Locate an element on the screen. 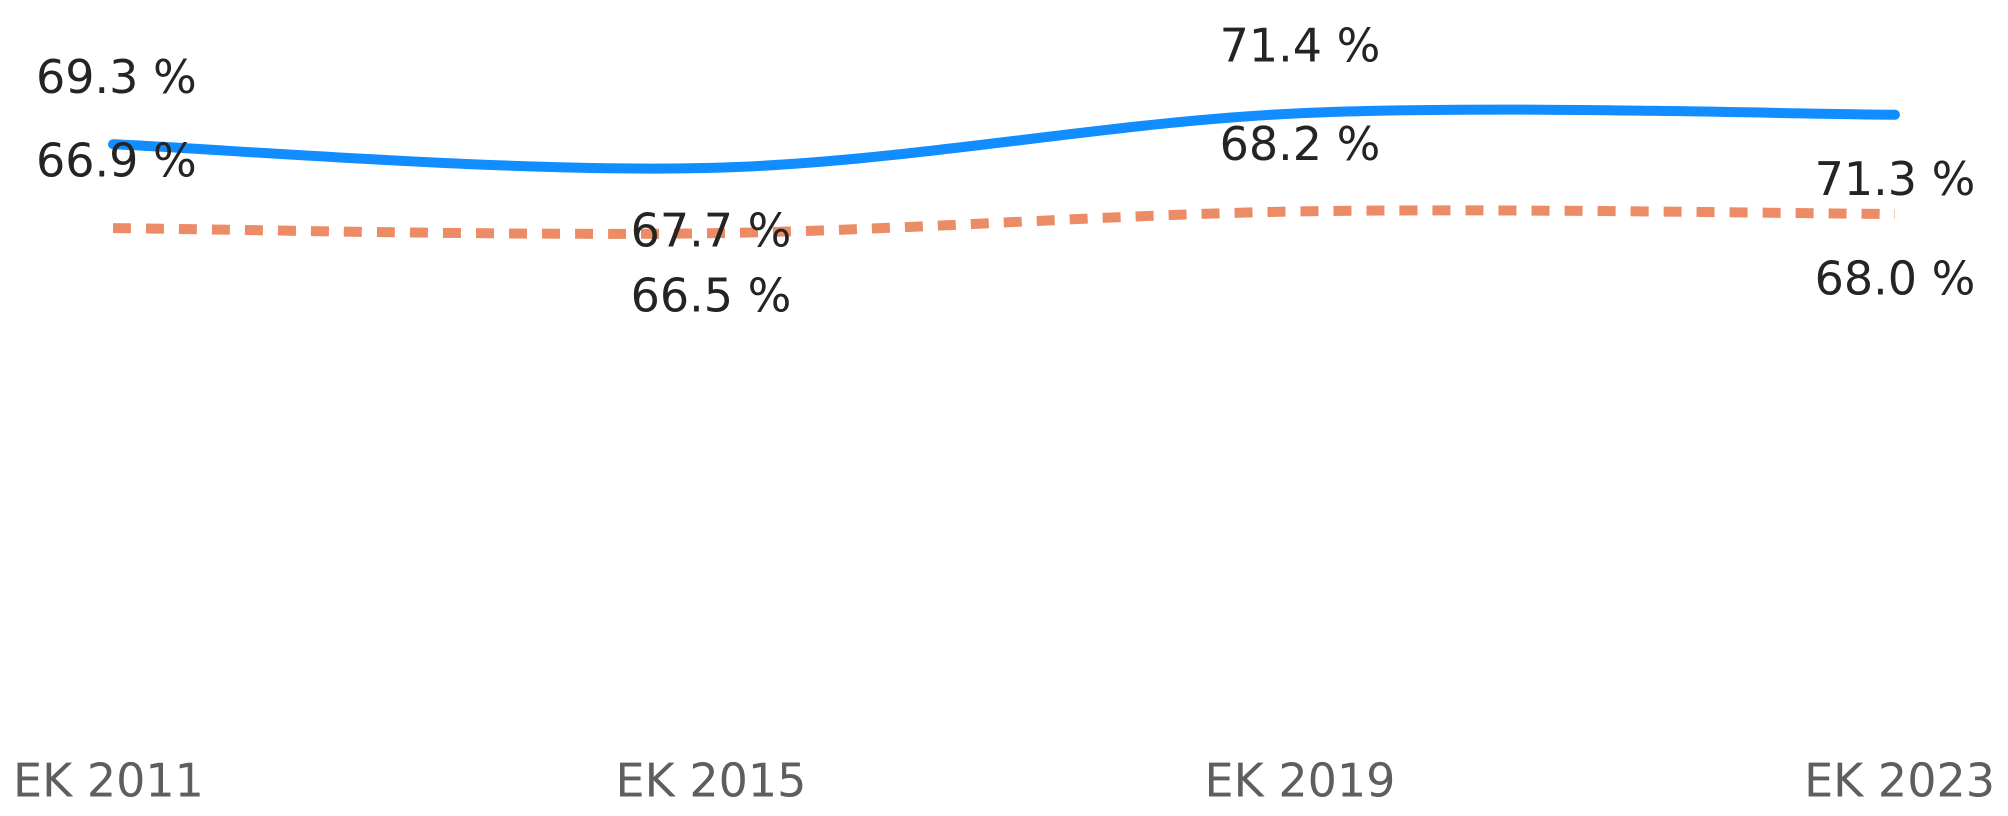 This screenshot has width=2008, height=816. x-tick-label: EK 2019 is located at coordinates (1300, 781).